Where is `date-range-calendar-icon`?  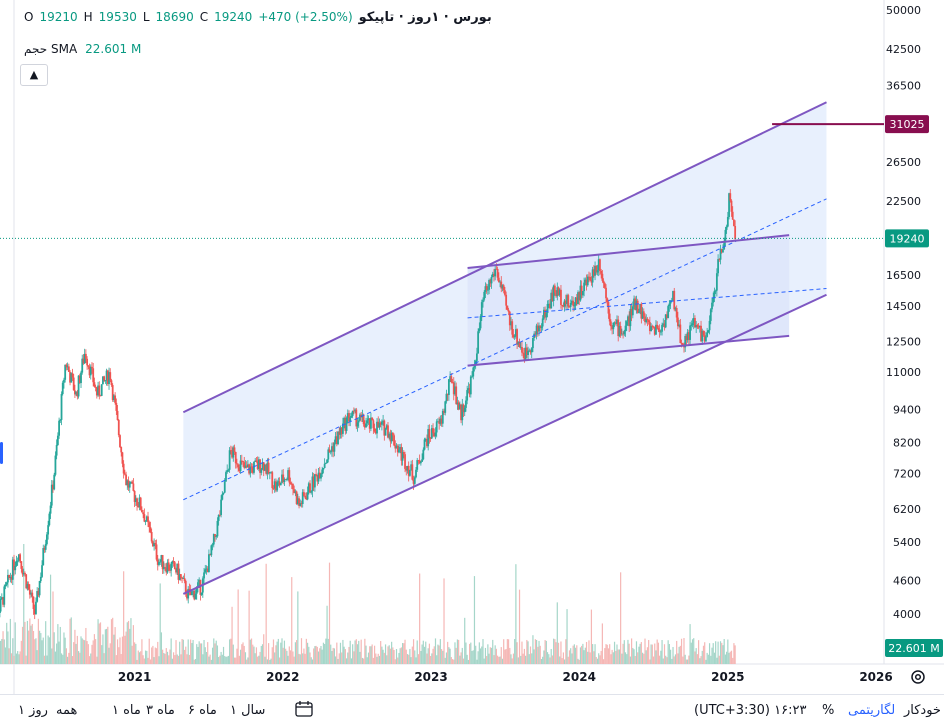 date-range-calendar-icon is located at coordinates (304, 709).